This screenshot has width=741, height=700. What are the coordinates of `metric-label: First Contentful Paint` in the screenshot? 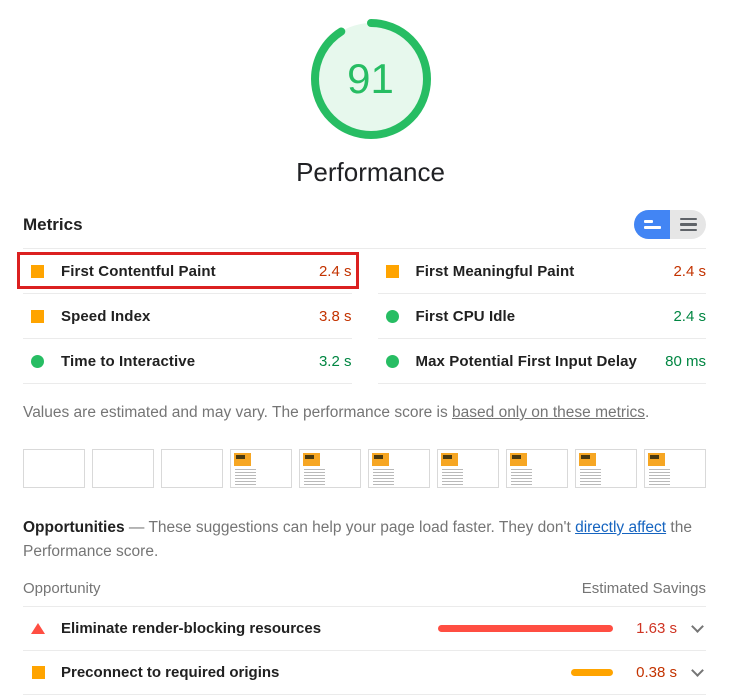 It's located at (138, 271).